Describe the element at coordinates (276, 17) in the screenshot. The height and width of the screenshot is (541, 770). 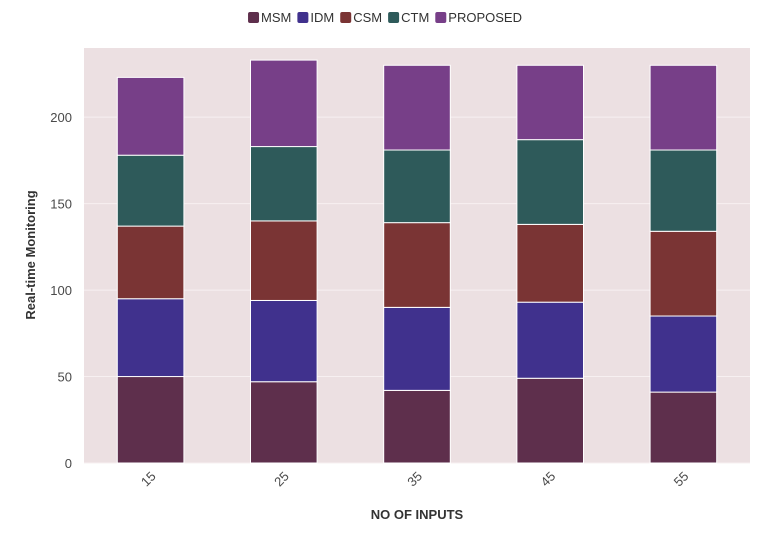
I see `legend-label: MSM` at that location.